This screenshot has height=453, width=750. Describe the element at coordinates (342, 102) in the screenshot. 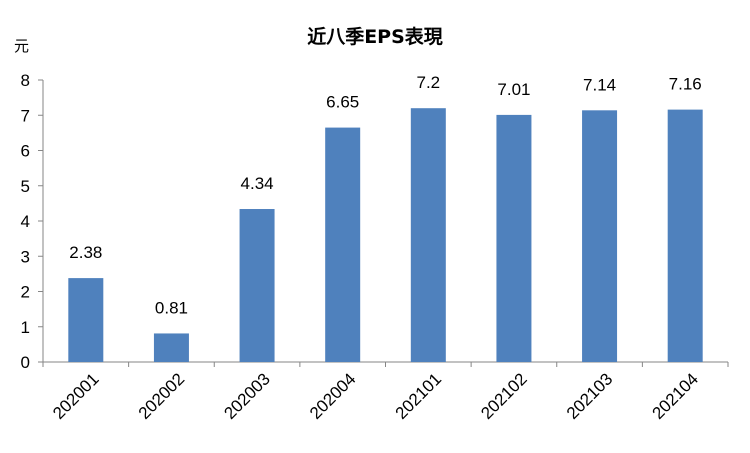

I see `data-label: 6.65` at that location.